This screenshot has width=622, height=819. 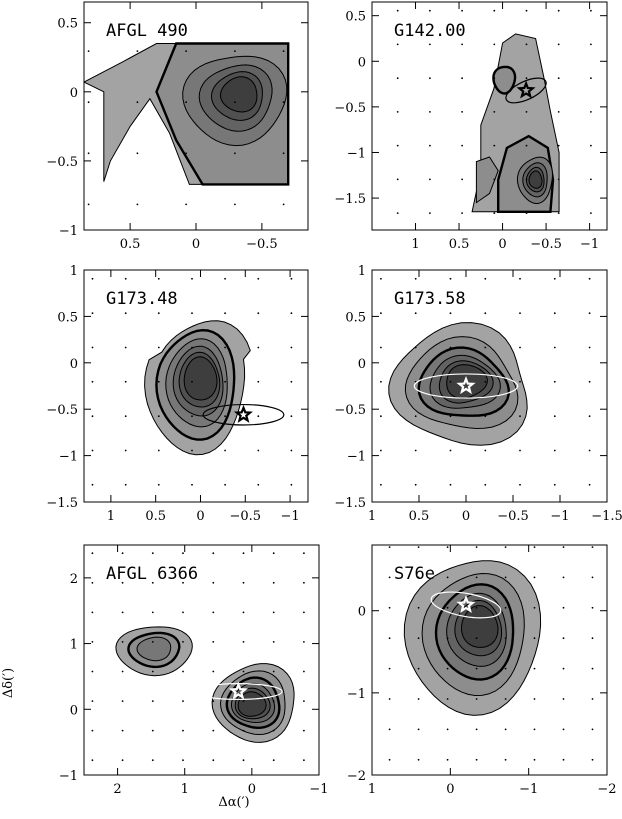 I want to click on source-star-g17358, so click(x=466, y=385).